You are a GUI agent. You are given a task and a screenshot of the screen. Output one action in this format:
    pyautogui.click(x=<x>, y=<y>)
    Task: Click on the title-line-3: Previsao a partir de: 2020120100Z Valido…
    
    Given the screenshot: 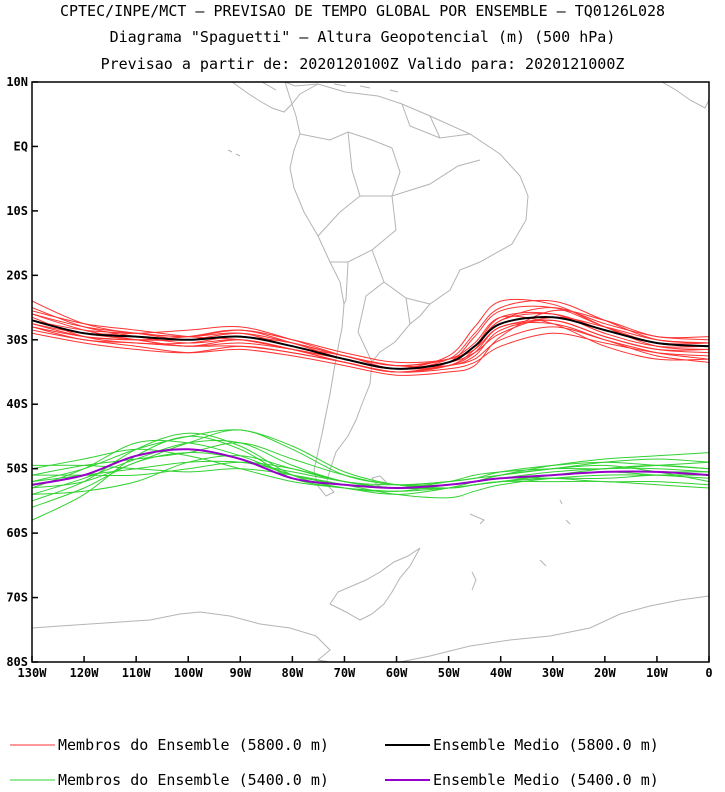 What is the action you would take?
    pyautogui.click(x=362, y=64)
    